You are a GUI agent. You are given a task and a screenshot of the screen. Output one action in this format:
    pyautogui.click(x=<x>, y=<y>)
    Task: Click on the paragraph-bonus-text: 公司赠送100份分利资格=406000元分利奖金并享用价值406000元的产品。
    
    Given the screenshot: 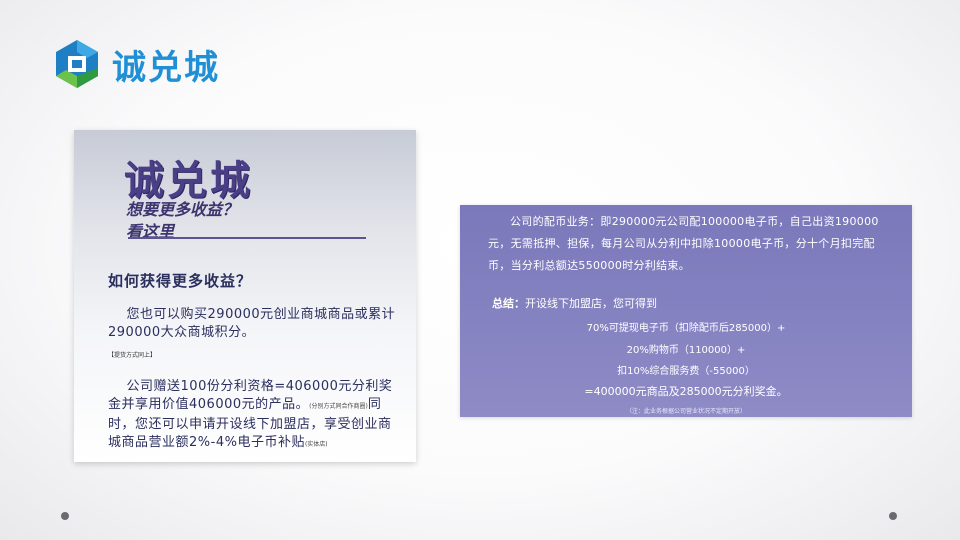 What is the action you would take?
    pyautogui.click(x=250, y=395)
    